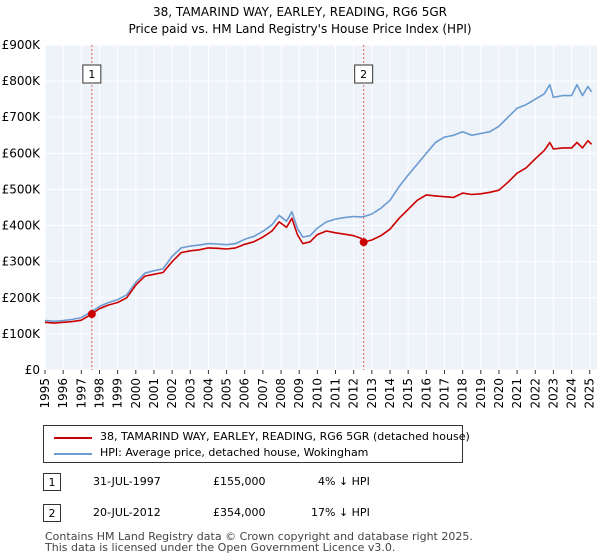  I want to click on x-tick-label: 2007, so click(263, 393).